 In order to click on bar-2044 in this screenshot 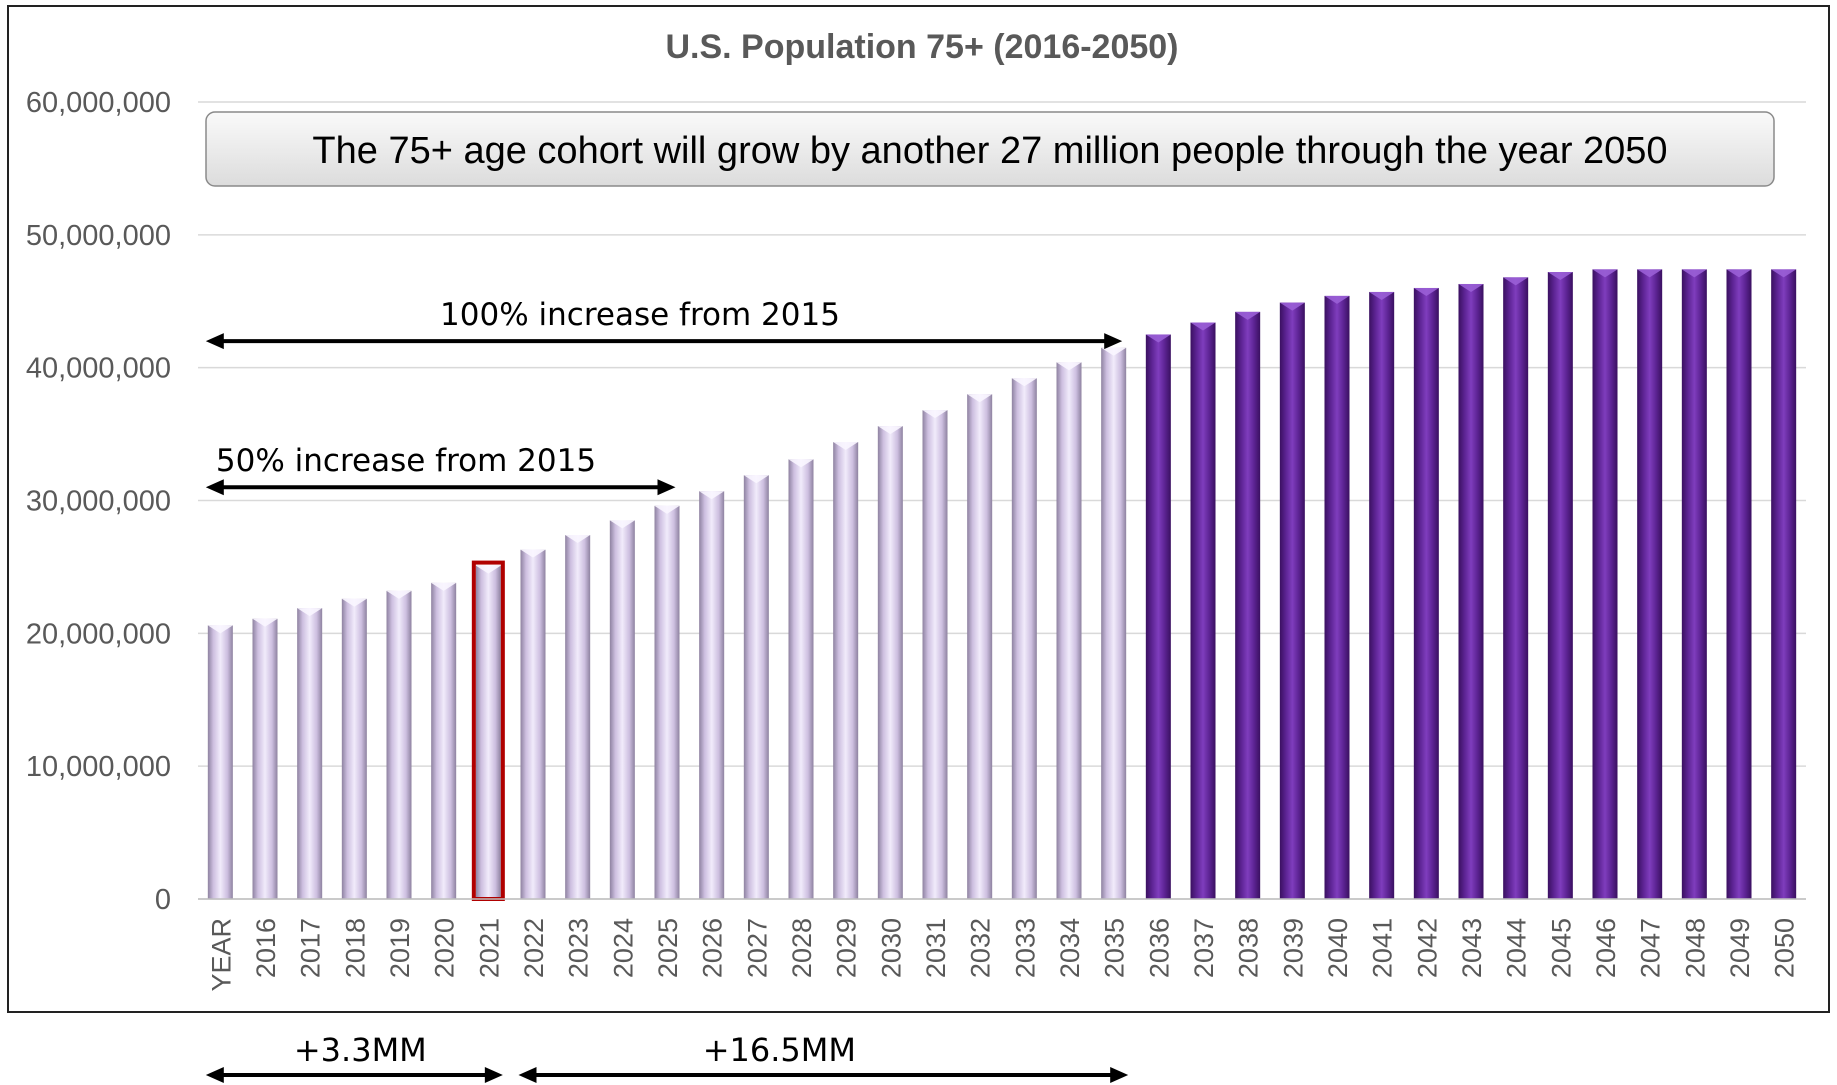, I will do `click(1516, 588)`.